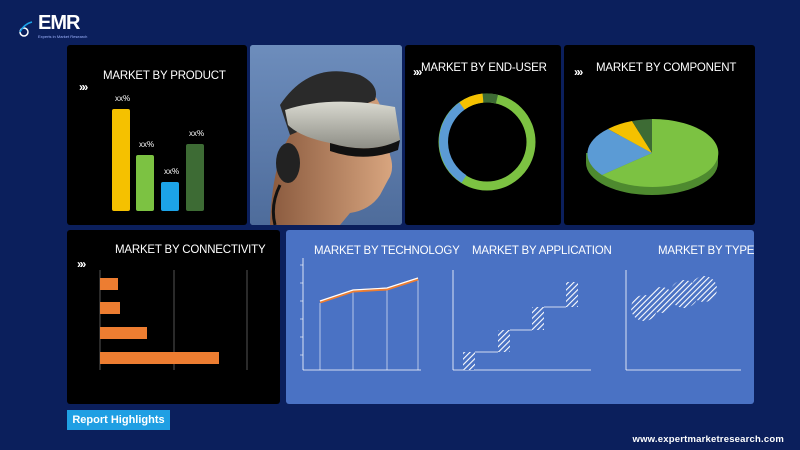 Image resolution: width=800 pixels, height=450 pixels. Describe the element at coordinates (471, 101) in the screenshot. I see `donut-segment-yellow` at that location.